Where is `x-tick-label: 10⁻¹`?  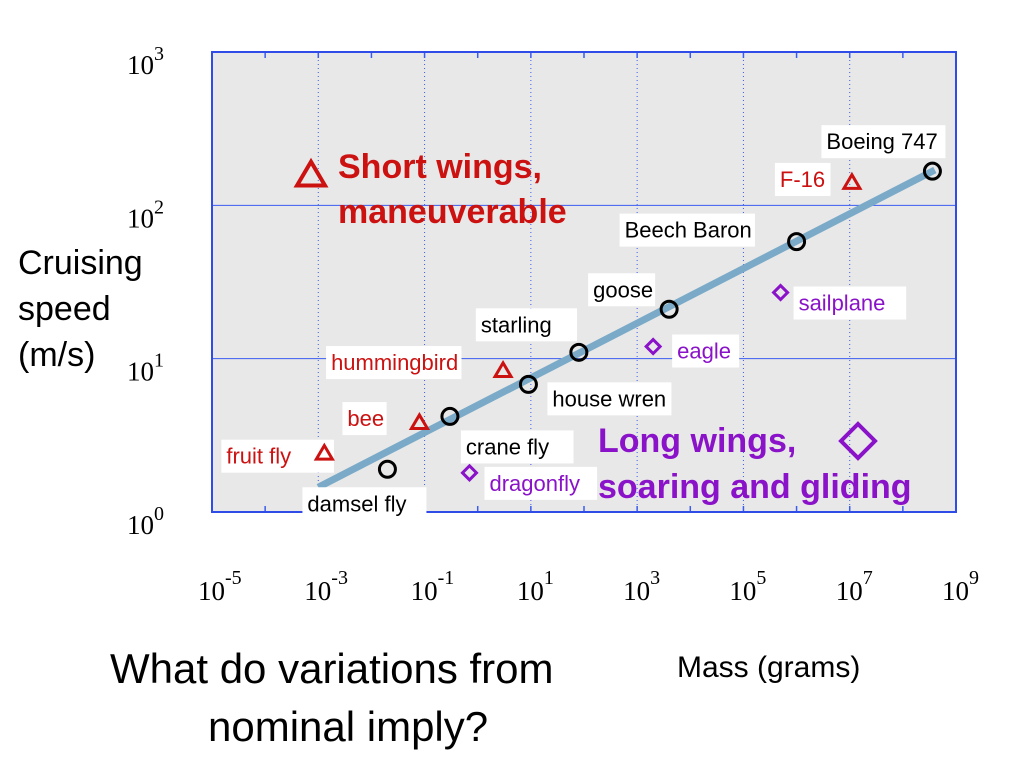
x-tick-label: 10⁻¹ is located at coordinates (433, 586).